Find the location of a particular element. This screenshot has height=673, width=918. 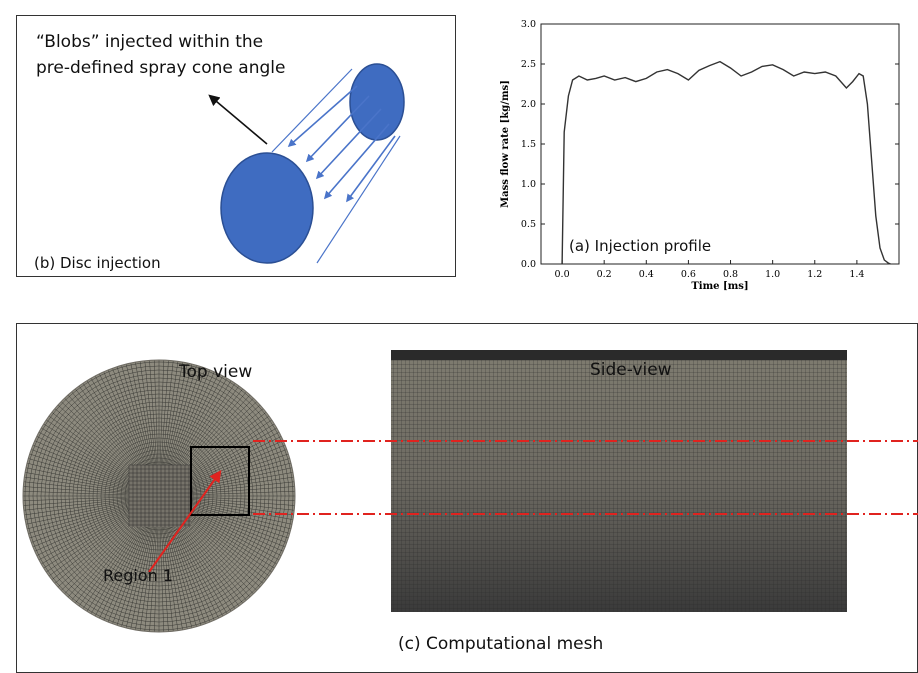

x-tick-label: 0.0 is located at coordinates (562, 274).